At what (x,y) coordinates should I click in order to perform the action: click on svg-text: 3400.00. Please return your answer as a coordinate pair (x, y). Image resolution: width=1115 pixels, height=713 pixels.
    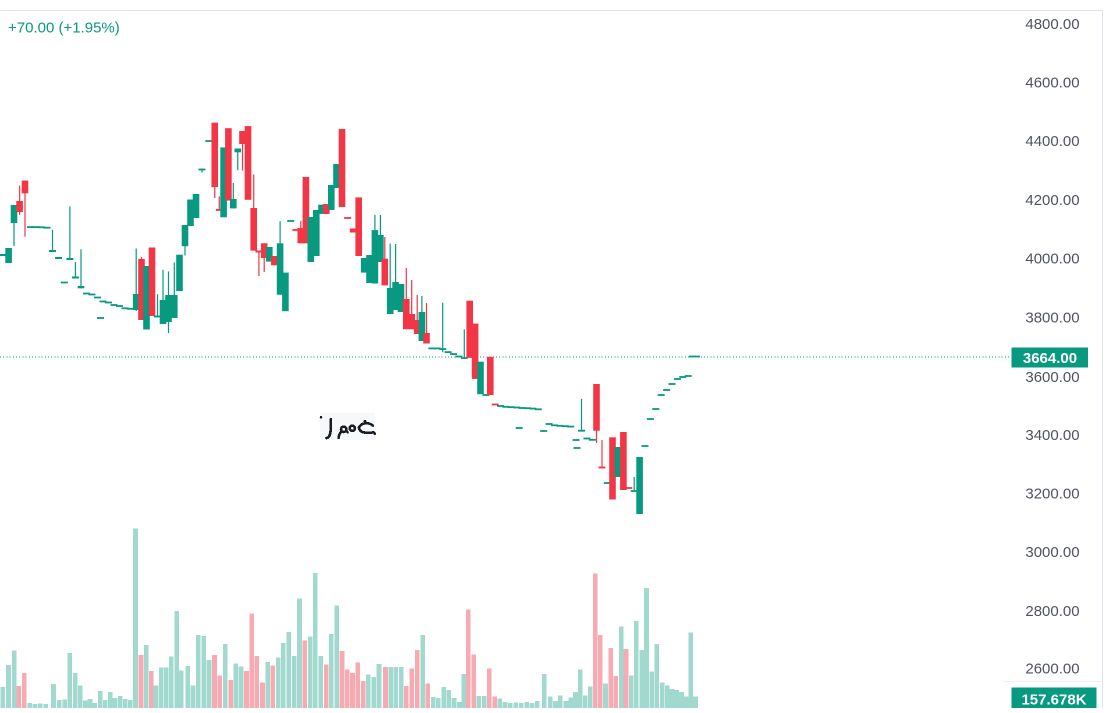
    Looking at the image, I should click on (1052, 435).